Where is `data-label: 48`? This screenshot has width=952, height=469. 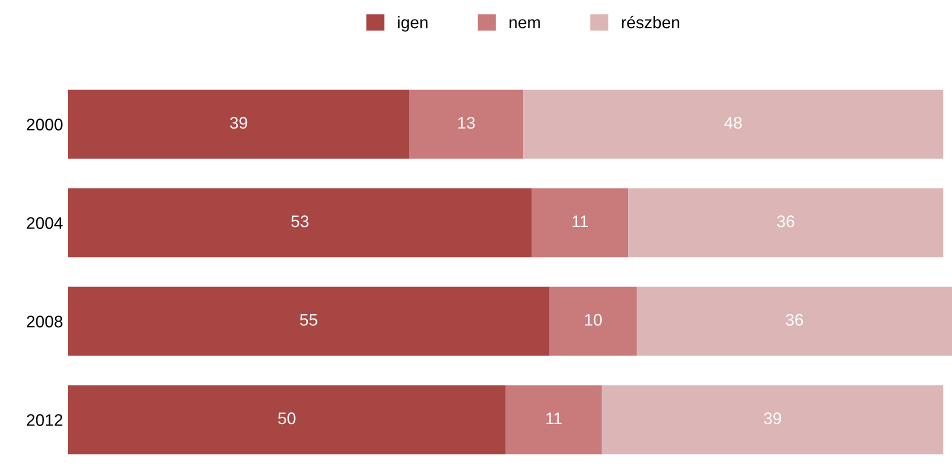
data-label: 48 is located at coordinates (733, 122).